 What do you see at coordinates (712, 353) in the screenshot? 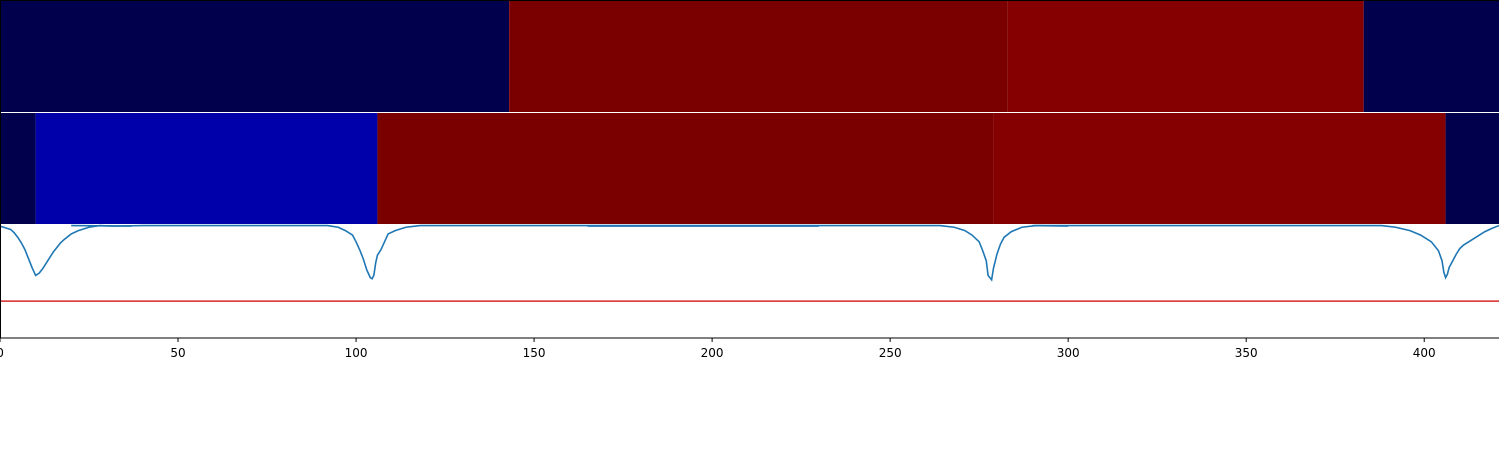
I see `x-tick-label-200: 200` at bounding box center [712, 353].